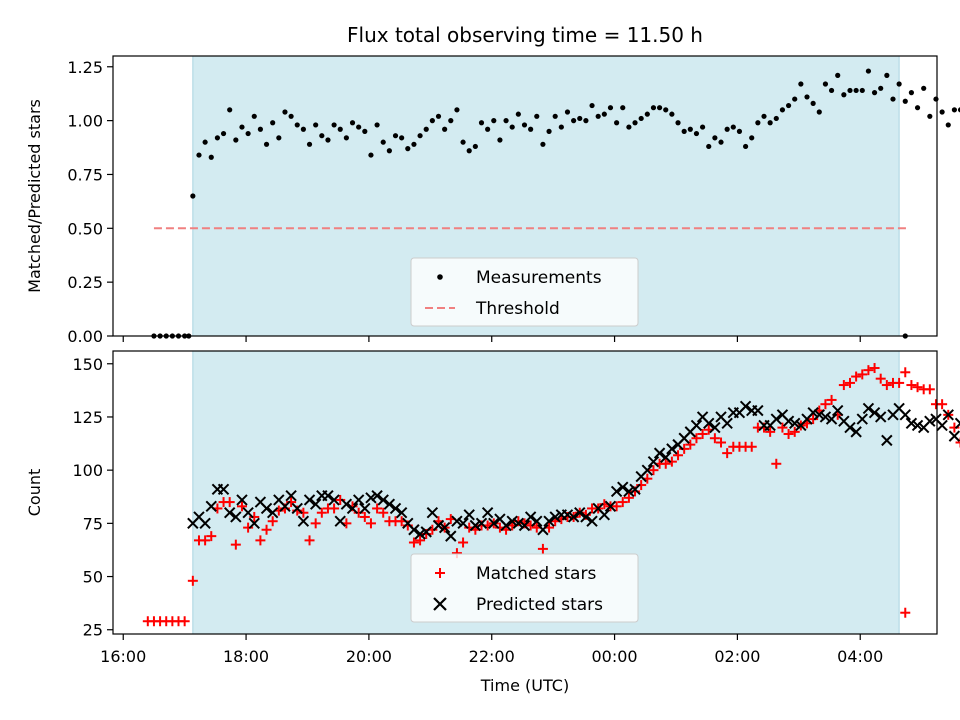 The image size is (960, 720). Describe the element at coordinates (524, 292) in the screenshot. I see `legend: Measurements Threshold` at that location.